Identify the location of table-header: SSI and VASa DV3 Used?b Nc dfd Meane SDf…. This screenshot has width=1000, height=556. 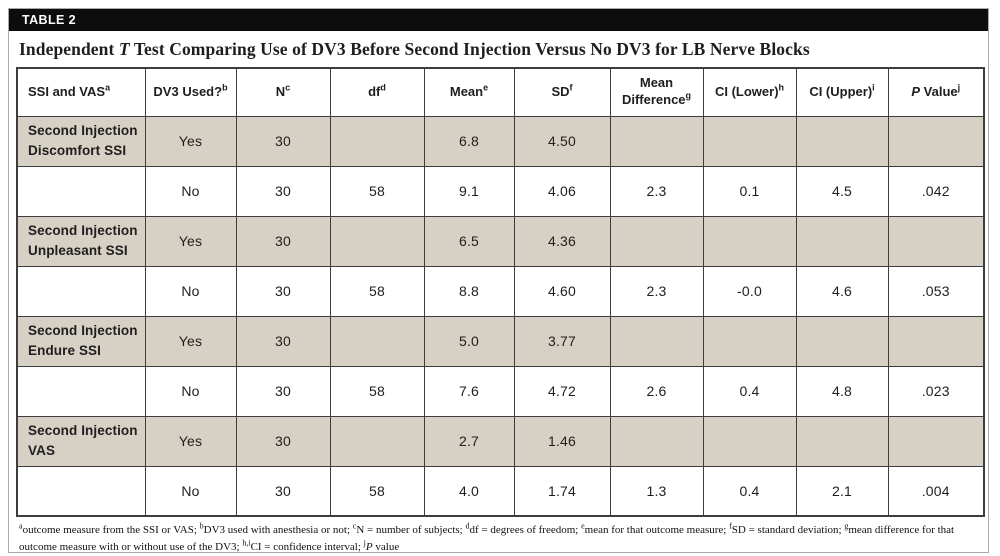
(500, 92).